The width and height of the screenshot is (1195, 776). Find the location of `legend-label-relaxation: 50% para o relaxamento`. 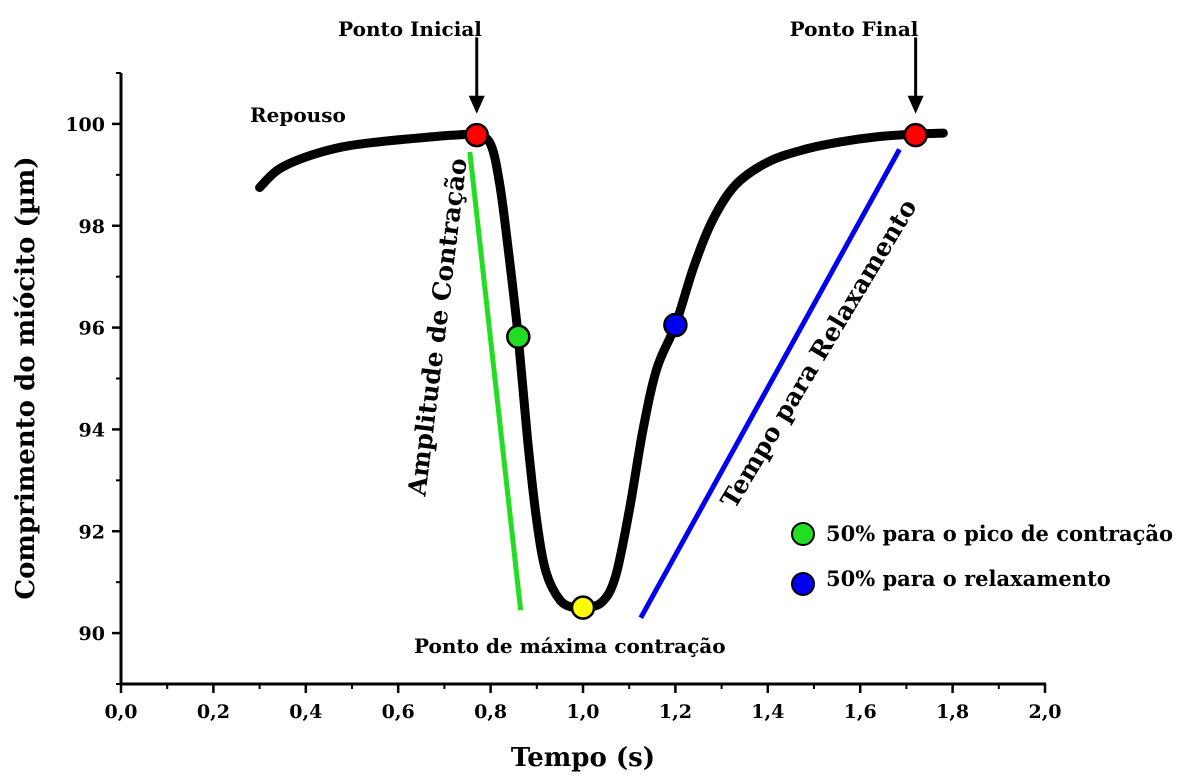

legend-label-relaxation: 50% para o relaxamento is located at coordinates (968, 578).